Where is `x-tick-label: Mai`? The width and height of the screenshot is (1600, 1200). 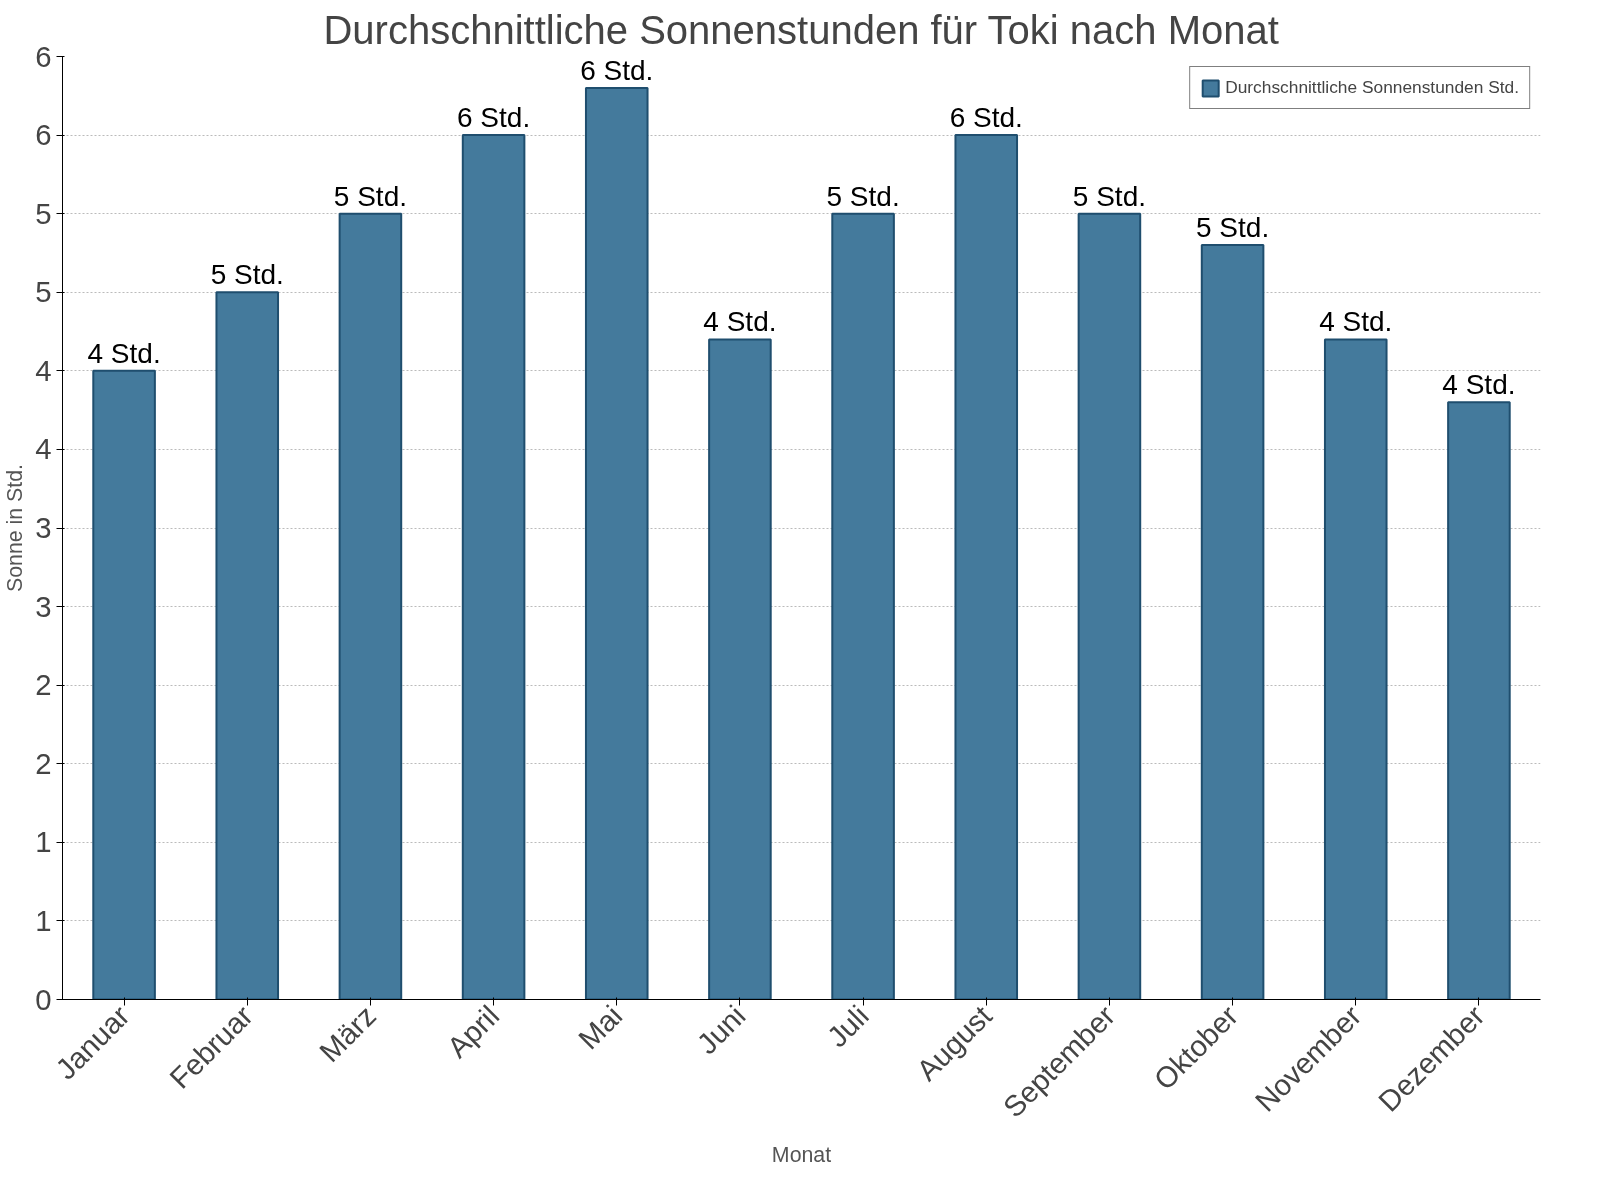 x-tick-label: Mai is located at coordinates (600, 1027).